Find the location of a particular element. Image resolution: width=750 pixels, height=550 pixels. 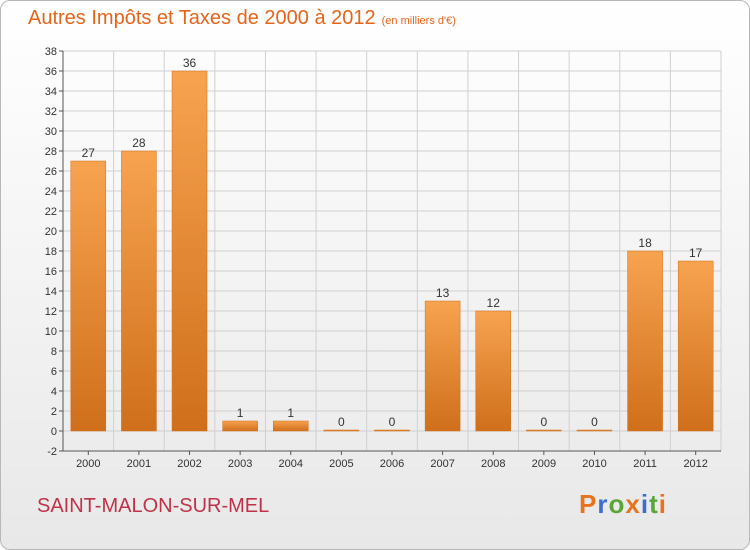

y-tick-label: 32 is located at coordinates (51, 112).